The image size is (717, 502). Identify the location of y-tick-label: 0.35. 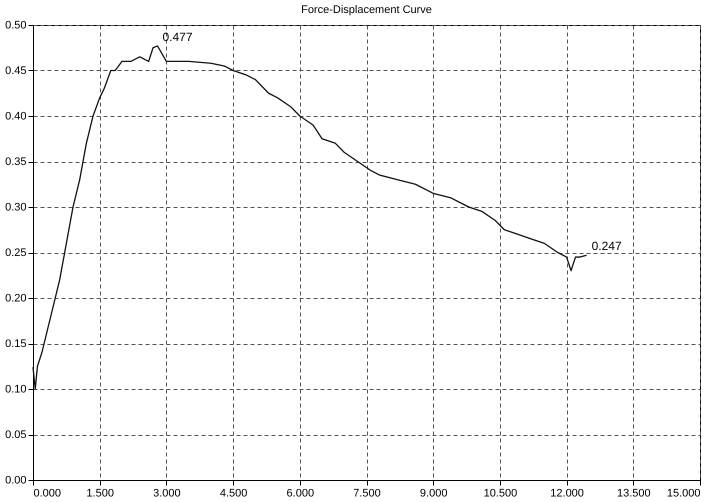
(15, 162).